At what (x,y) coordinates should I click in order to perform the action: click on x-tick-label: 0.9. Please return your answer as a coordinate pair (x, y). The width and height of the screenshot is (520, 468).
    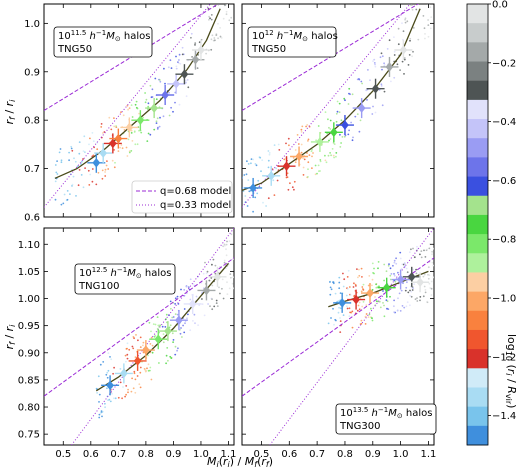
    Looking at the image, I should click on (173, 454).